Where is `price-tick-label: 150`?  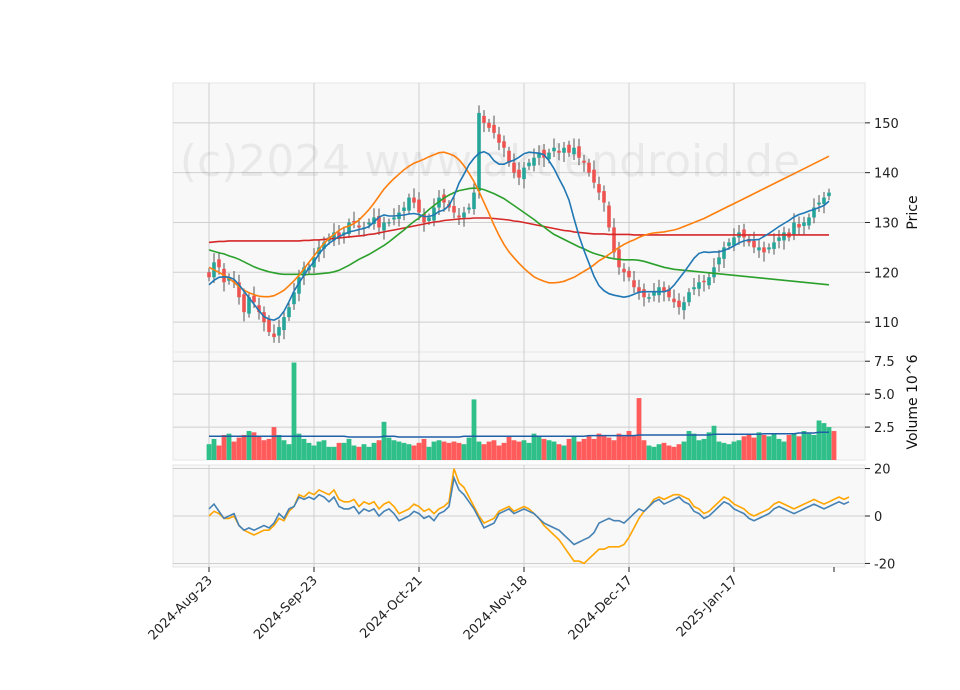
price-tick-label: 150 is located at coordinates (886, 124).